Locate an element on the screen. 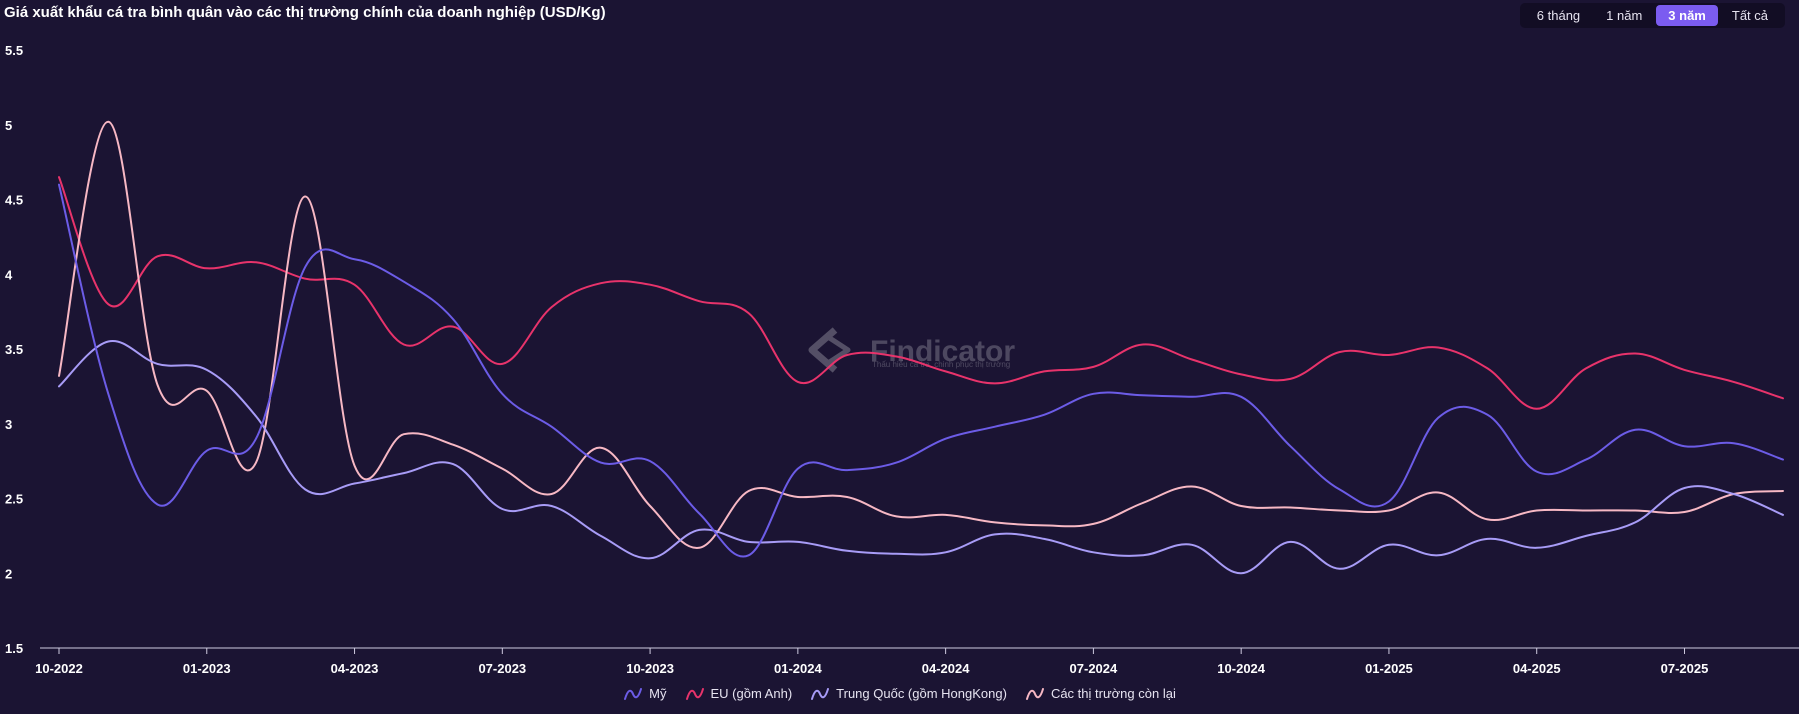 This screenshot has height=714, width=1799. x-tick-label: 07-2025 is located at coordinates (1685, 668).